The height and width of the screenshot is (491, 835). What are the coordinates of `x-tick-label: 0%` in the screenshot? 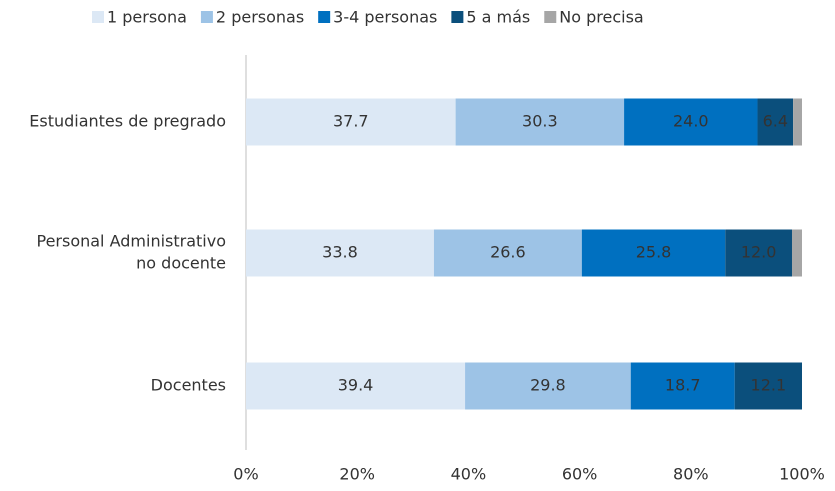 It's located at (245, 474).